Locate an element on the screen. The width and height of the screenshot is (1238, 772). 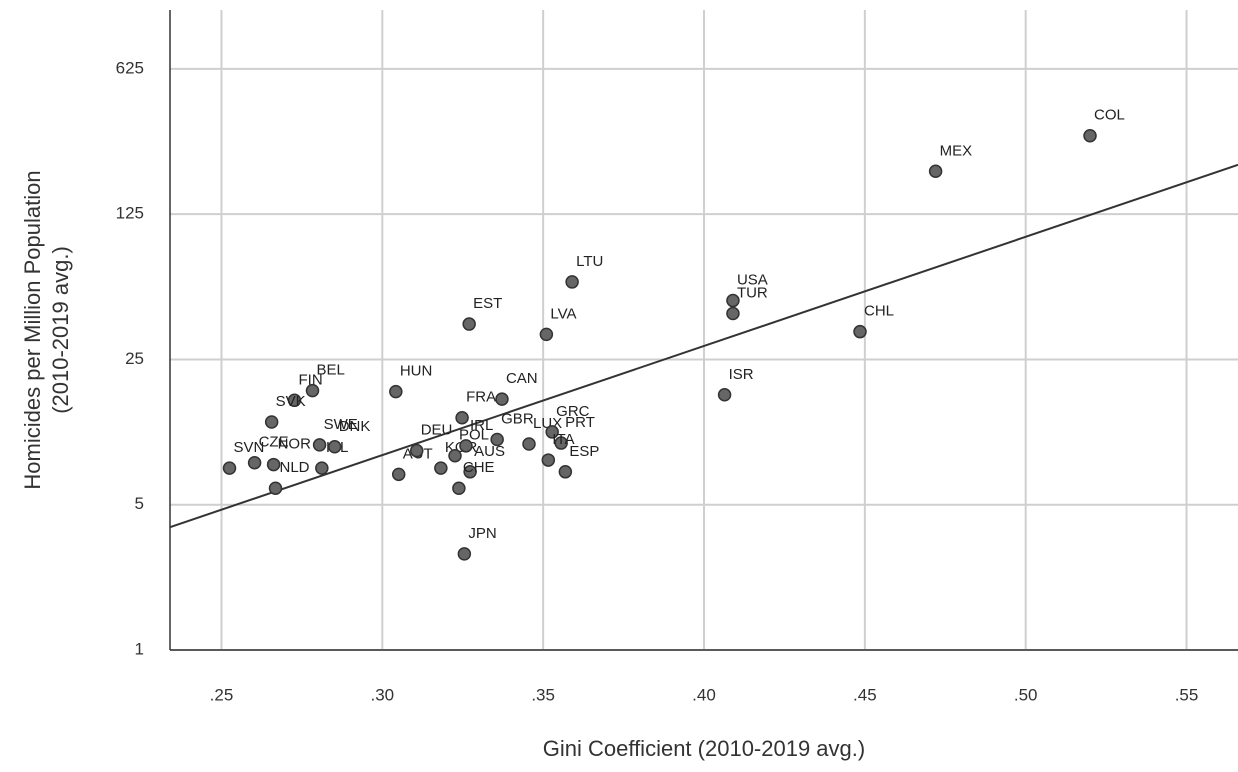
point-label: NOR is located at coordinates (295, 444).